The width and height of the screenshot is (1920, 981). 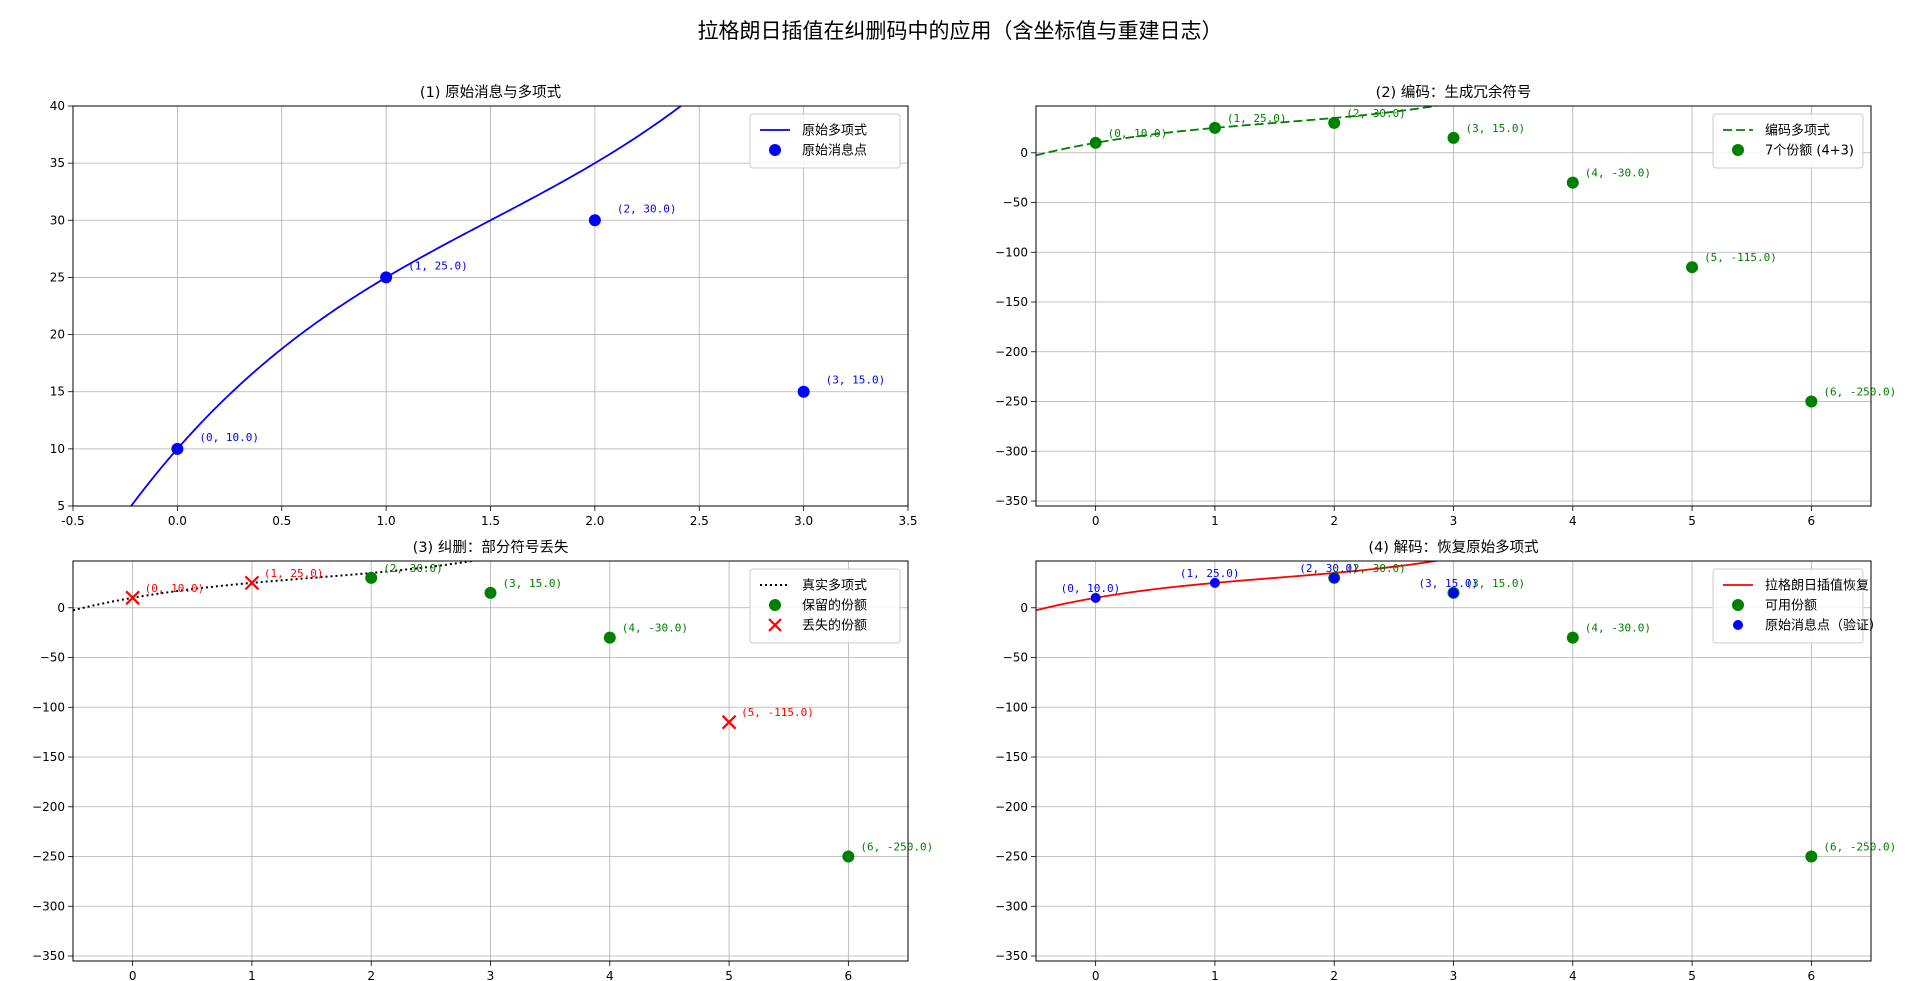 What do you see at coordinates (1011, 302) in the screenshot?
I see `y-tick-label: −150` at bounding box center [1011, 302].